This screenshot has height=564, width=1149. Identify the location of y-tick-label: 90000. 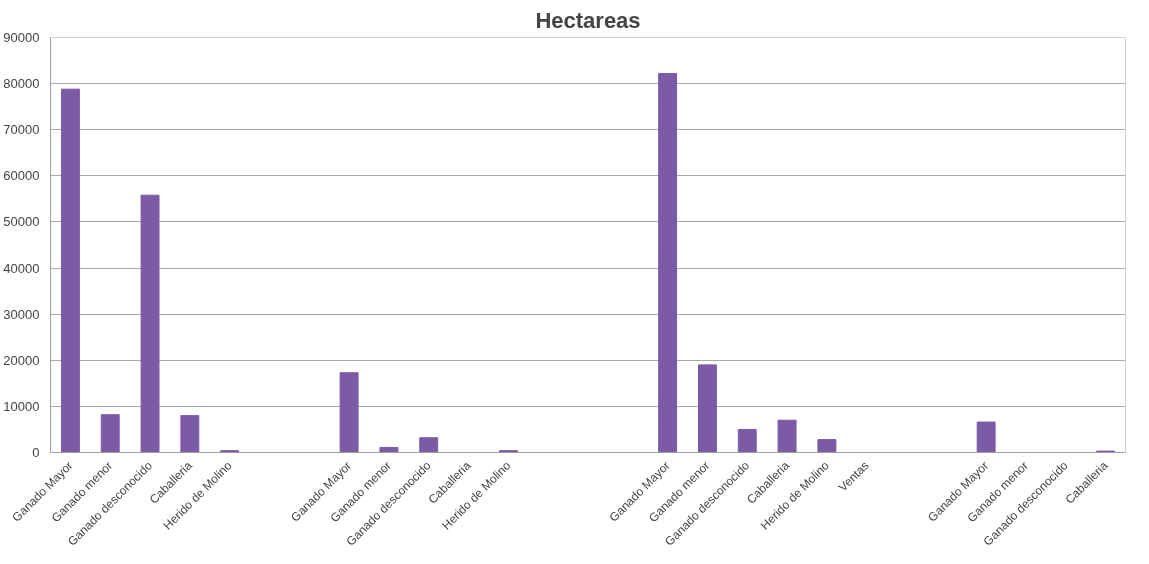
(21, 37).